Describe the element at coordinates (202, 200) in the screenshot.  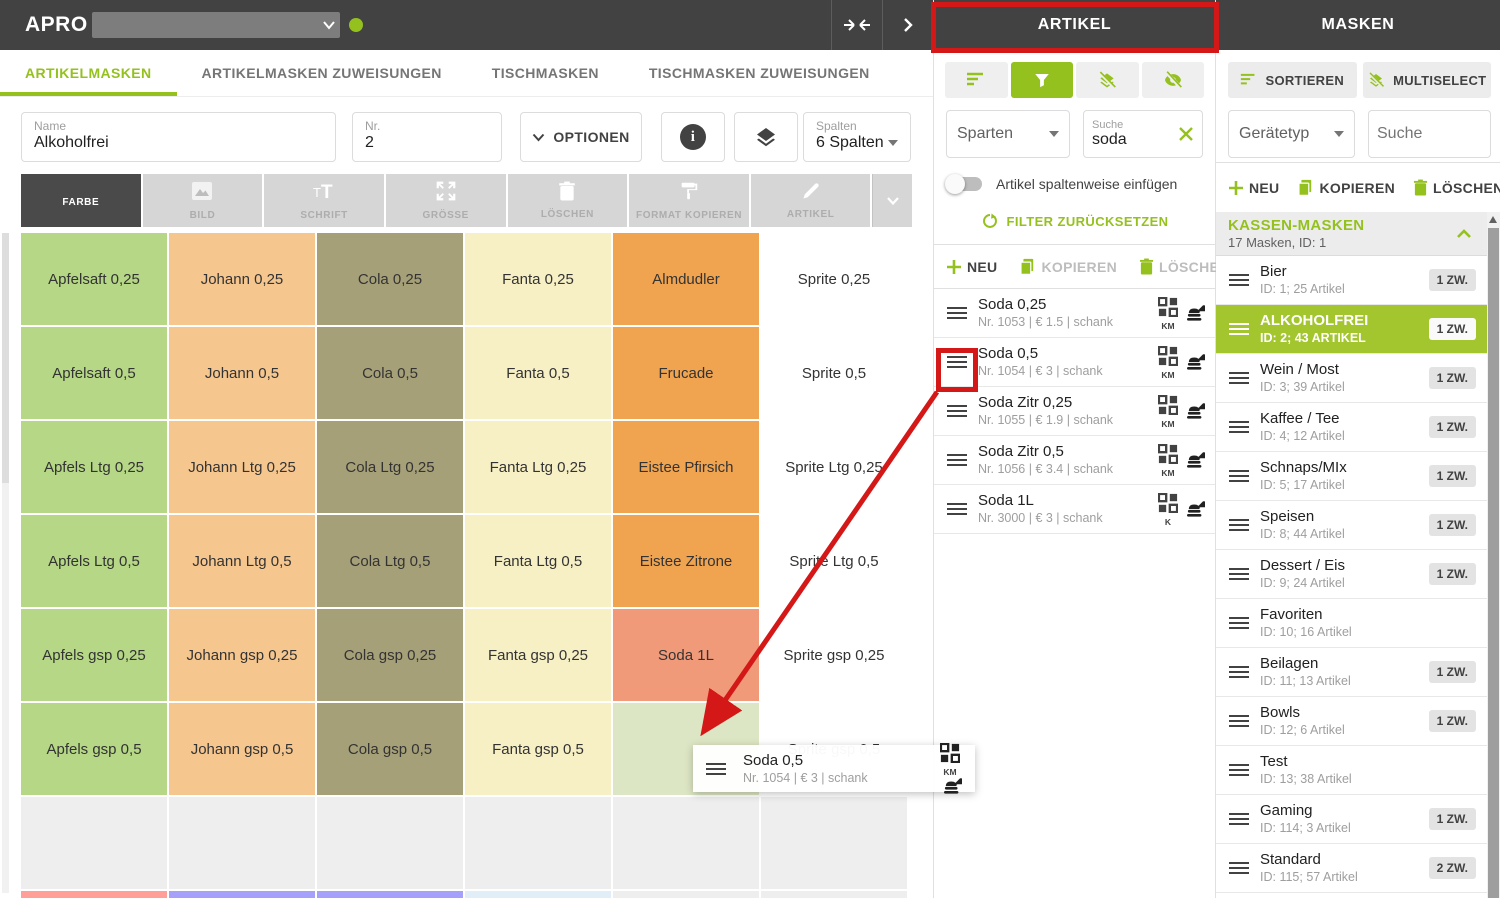
I see `format-image-button: BILD` at that location.